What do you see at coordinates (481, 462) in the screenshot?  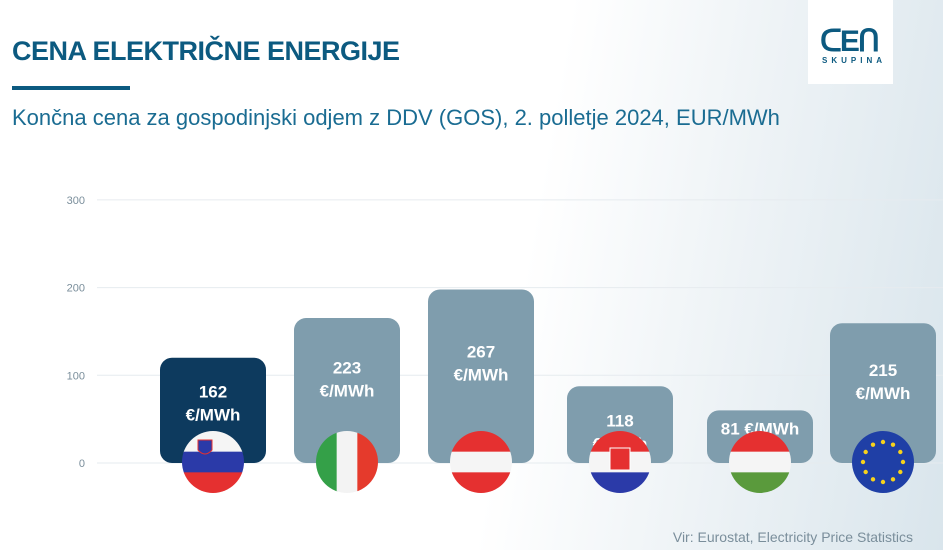 I see `flag-austria-icon` at bounding box center [481, 462].